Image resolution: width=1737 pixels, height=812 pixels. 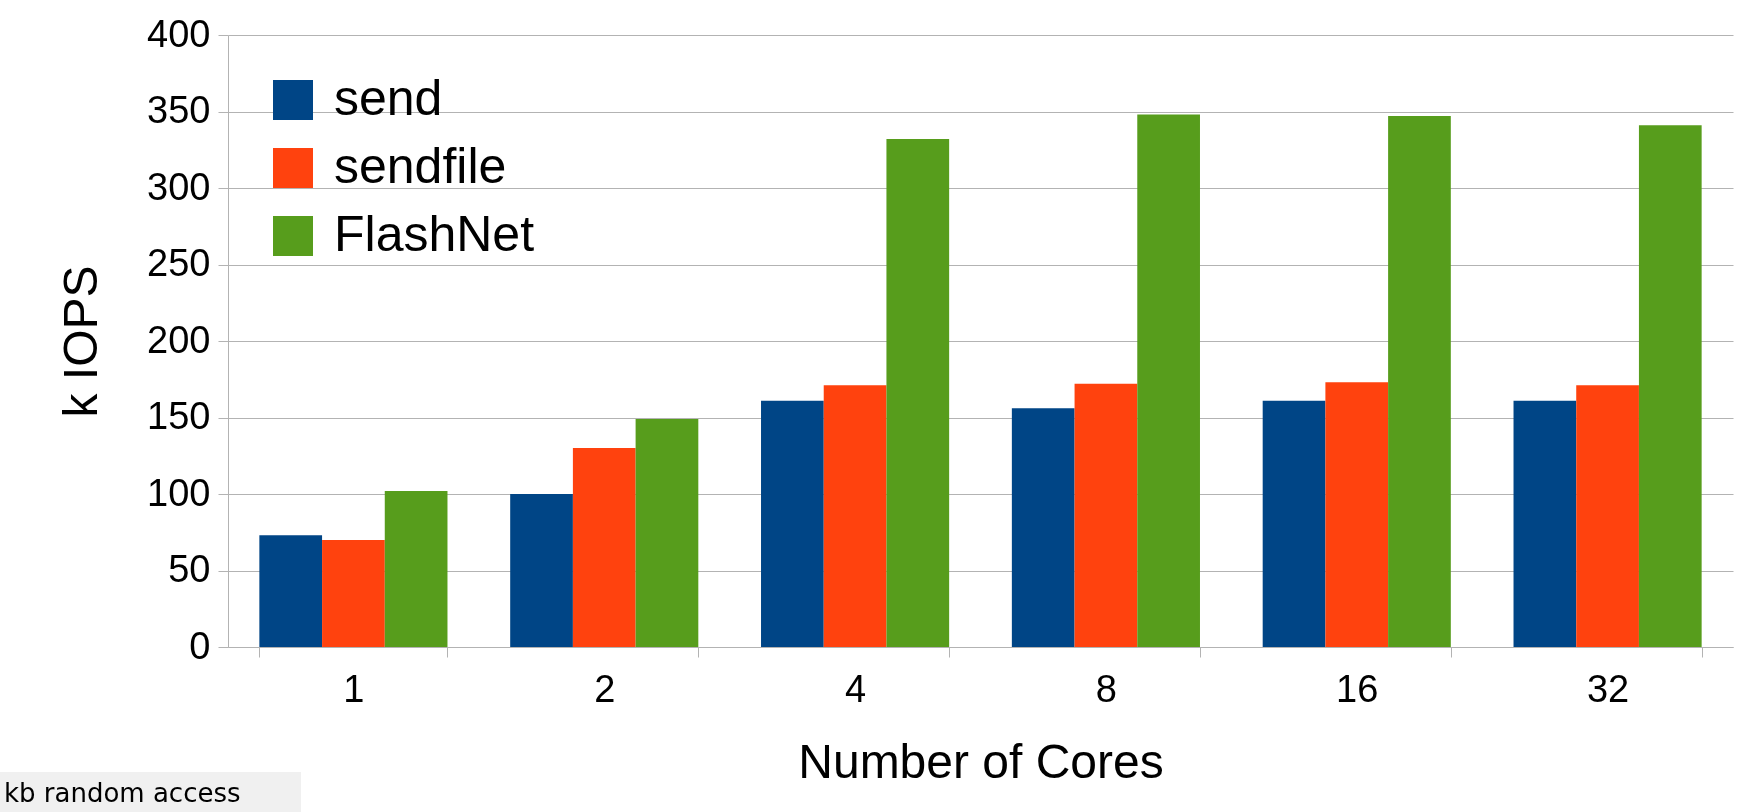 What do you see at coordinates (1106, 688) in the screenshot?
I see `x-tick-label: 8` at bounding box center [1106, 688].